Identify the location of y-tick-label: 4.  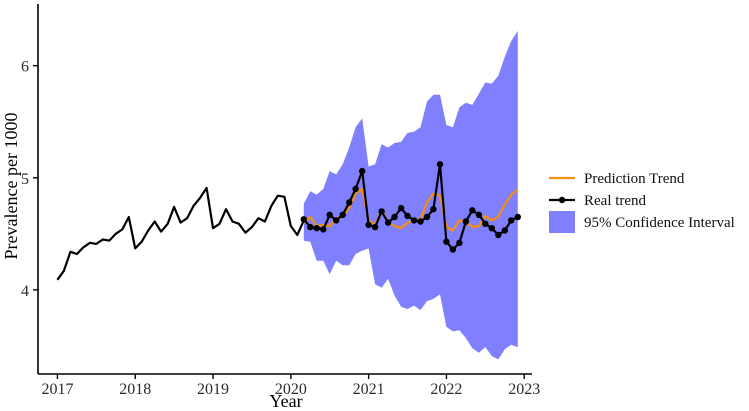
(25, 291).